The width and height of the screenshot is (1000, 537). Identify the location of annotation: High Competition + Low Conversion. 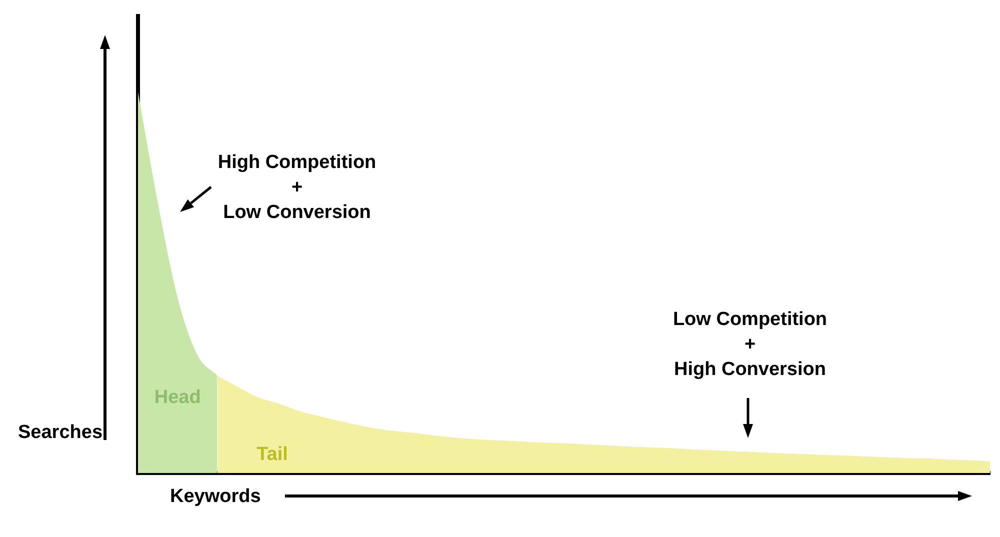
(297, 188).